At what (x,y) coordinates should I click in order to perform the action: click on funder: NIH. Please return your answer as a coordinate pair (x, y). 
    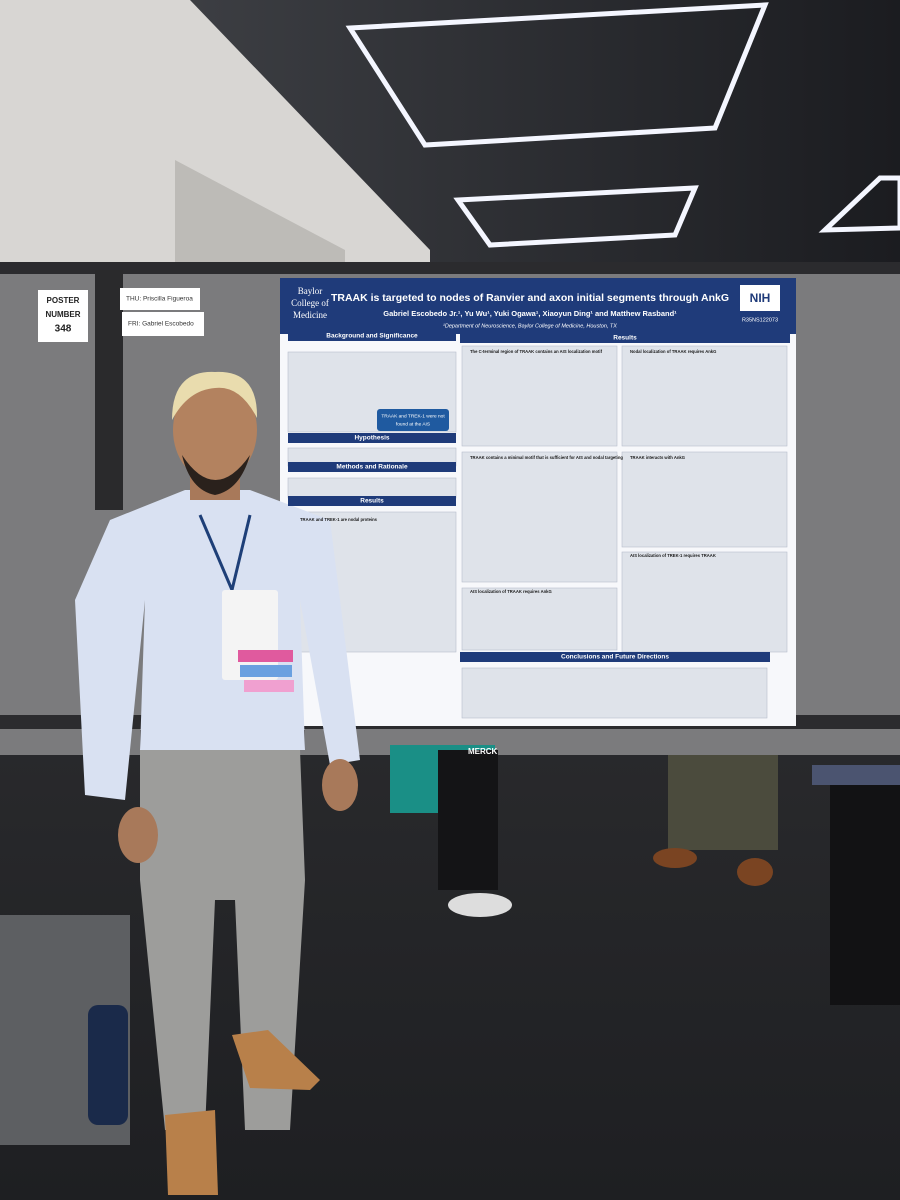
    Looking at the image, I should click on (760, 298).